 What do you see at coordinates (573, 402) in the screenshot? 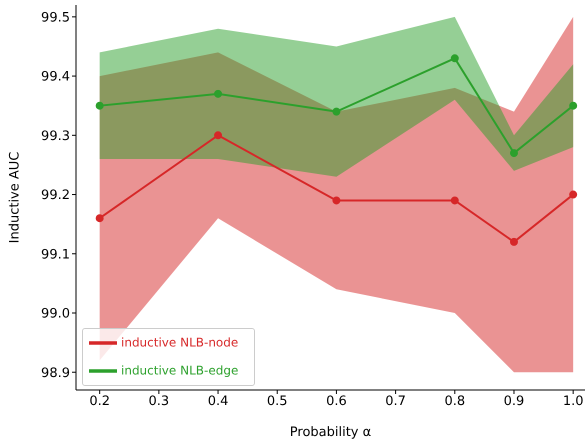
I see `x-tick-label: 1.0` at bounding box center [573, 402].